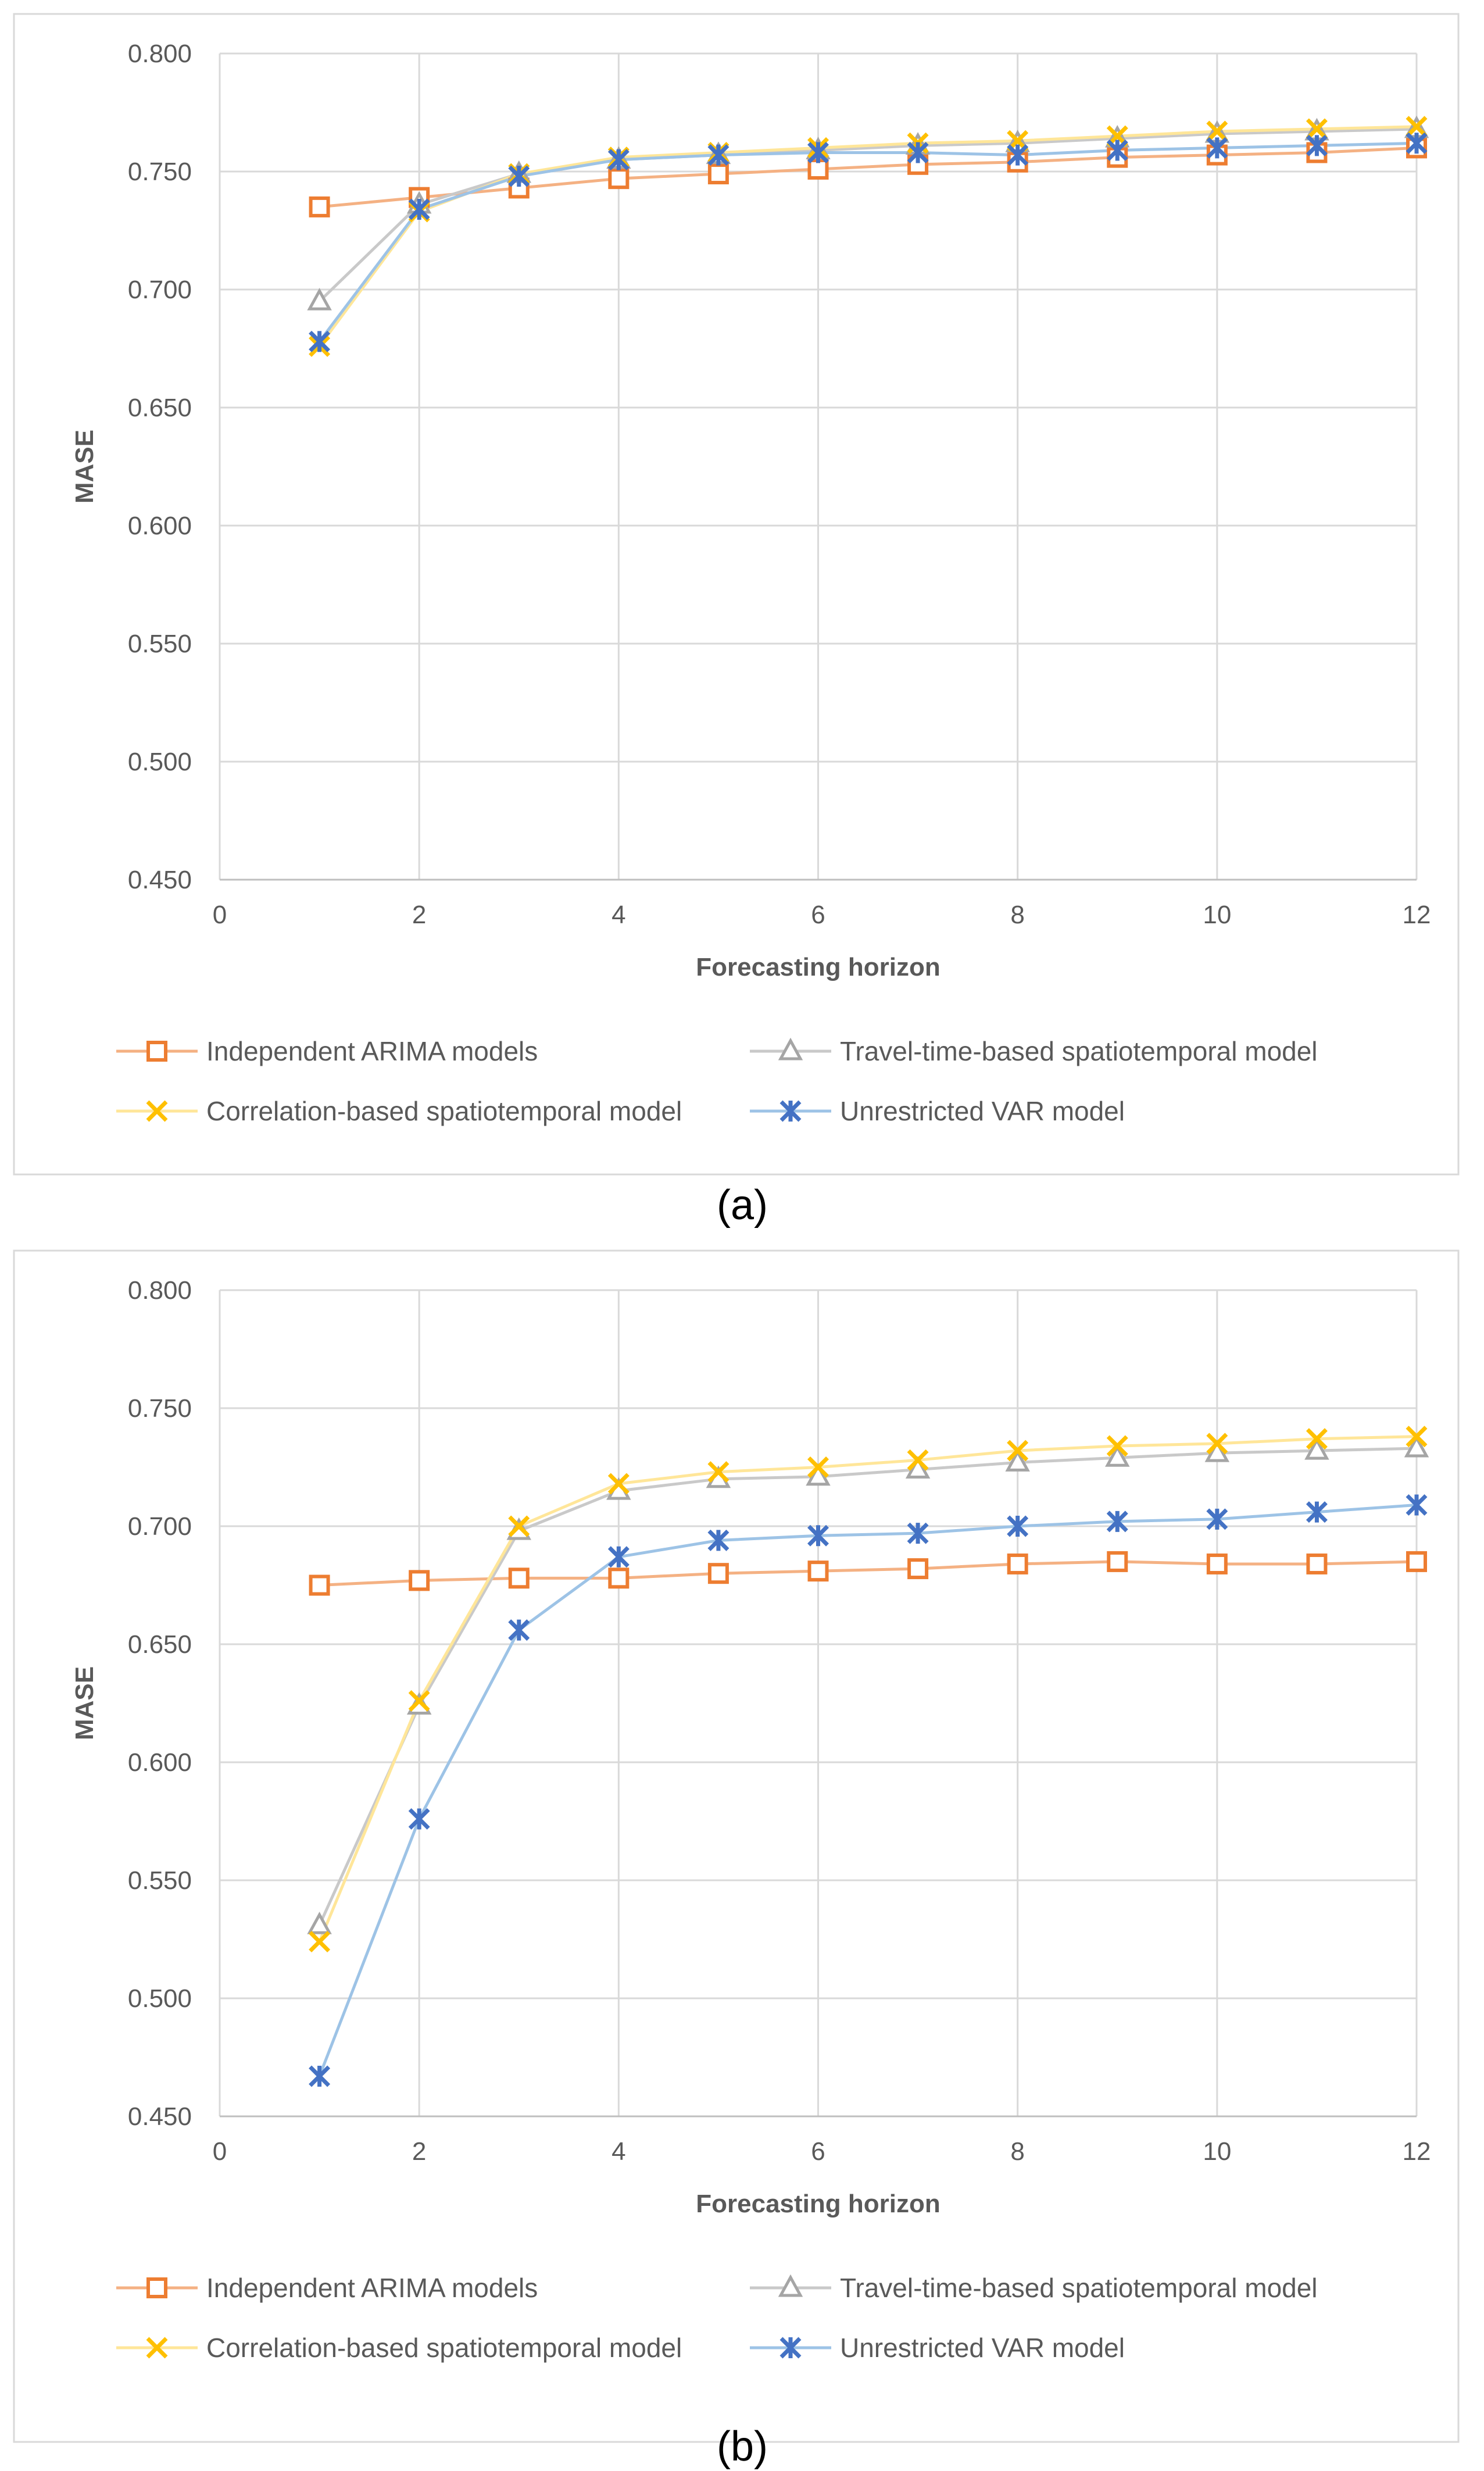 The height and width of the screenshot is (2471, 1484). I want to click on y-tick-label: 0.650, so click(160, 1645).